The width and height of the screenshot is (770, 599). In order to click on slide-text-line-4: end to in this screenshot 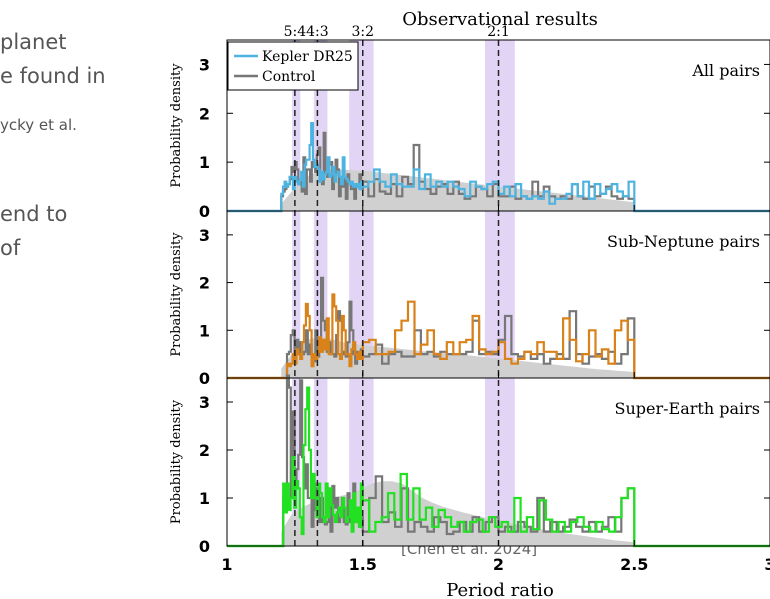, I will do `click(34, 214)`.